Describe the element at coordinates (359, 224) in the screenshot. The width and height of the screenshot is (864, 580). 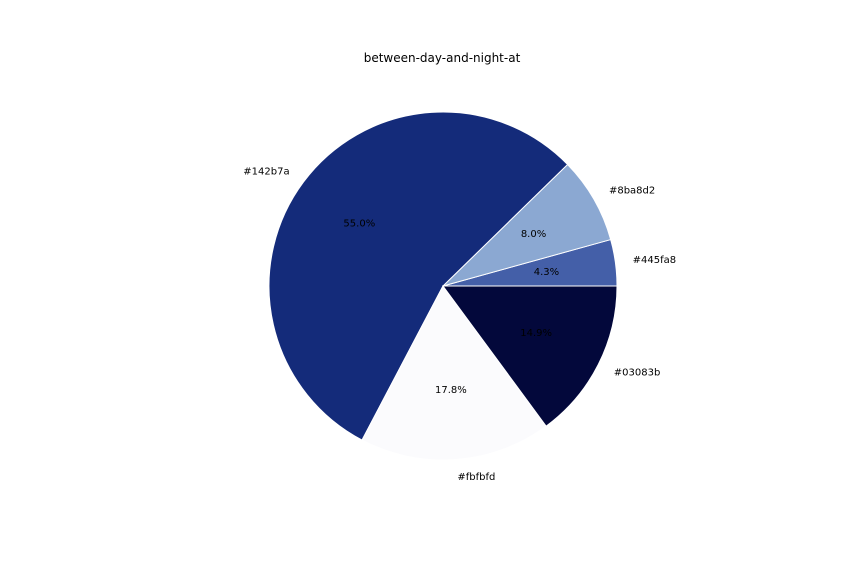
I see `percent-label-2: 55.0%` at that location.